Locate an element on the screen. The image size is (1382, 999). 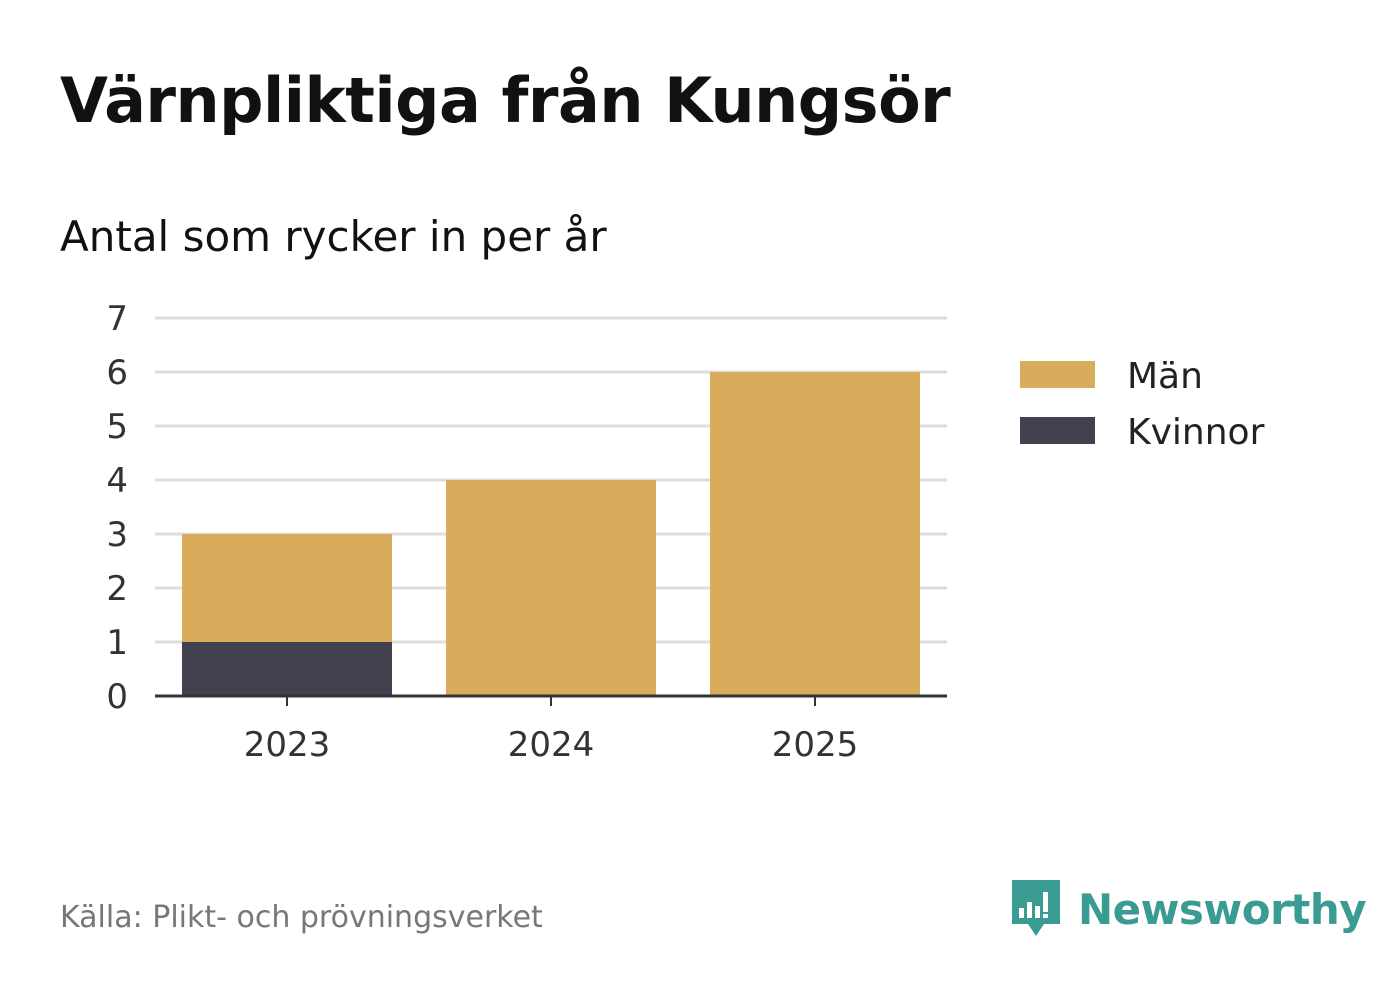
x-tick-label: 2023 is located at coordinates (287, 745).